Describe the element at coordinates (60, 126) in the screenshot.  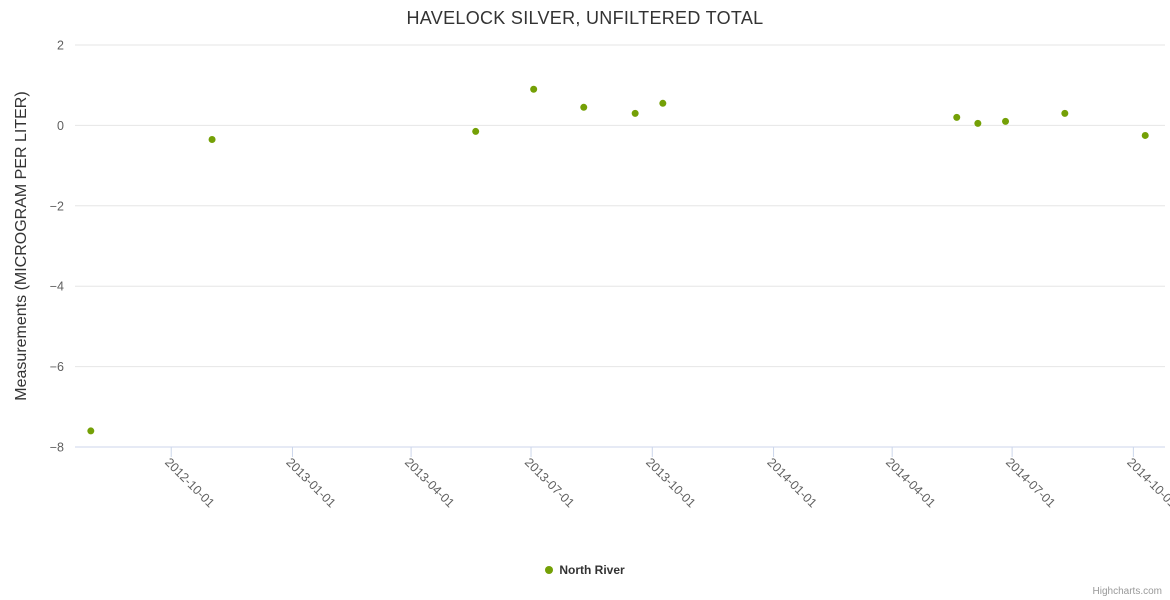
I see `y-axis-tick-label: 0` at that location.